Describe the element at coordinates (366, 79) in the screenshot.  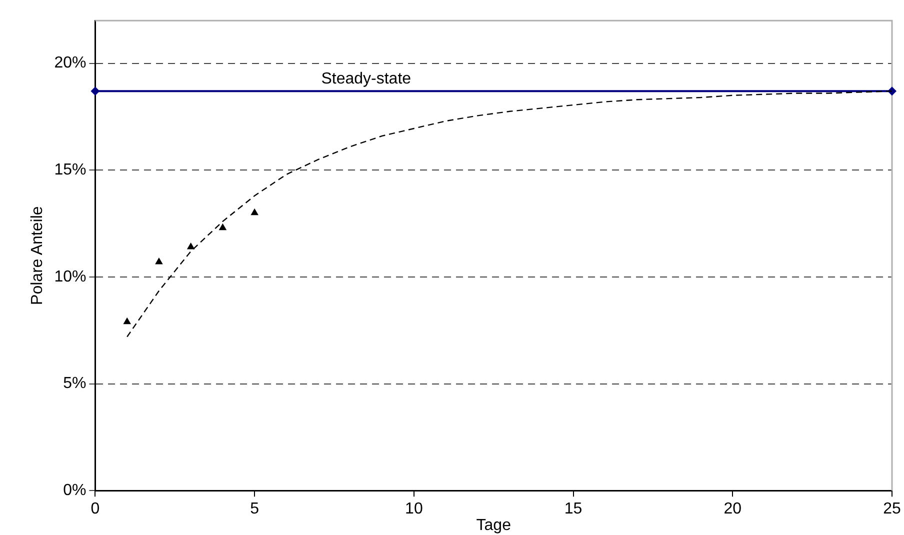
I see `series-label: Steady-state` at that location.